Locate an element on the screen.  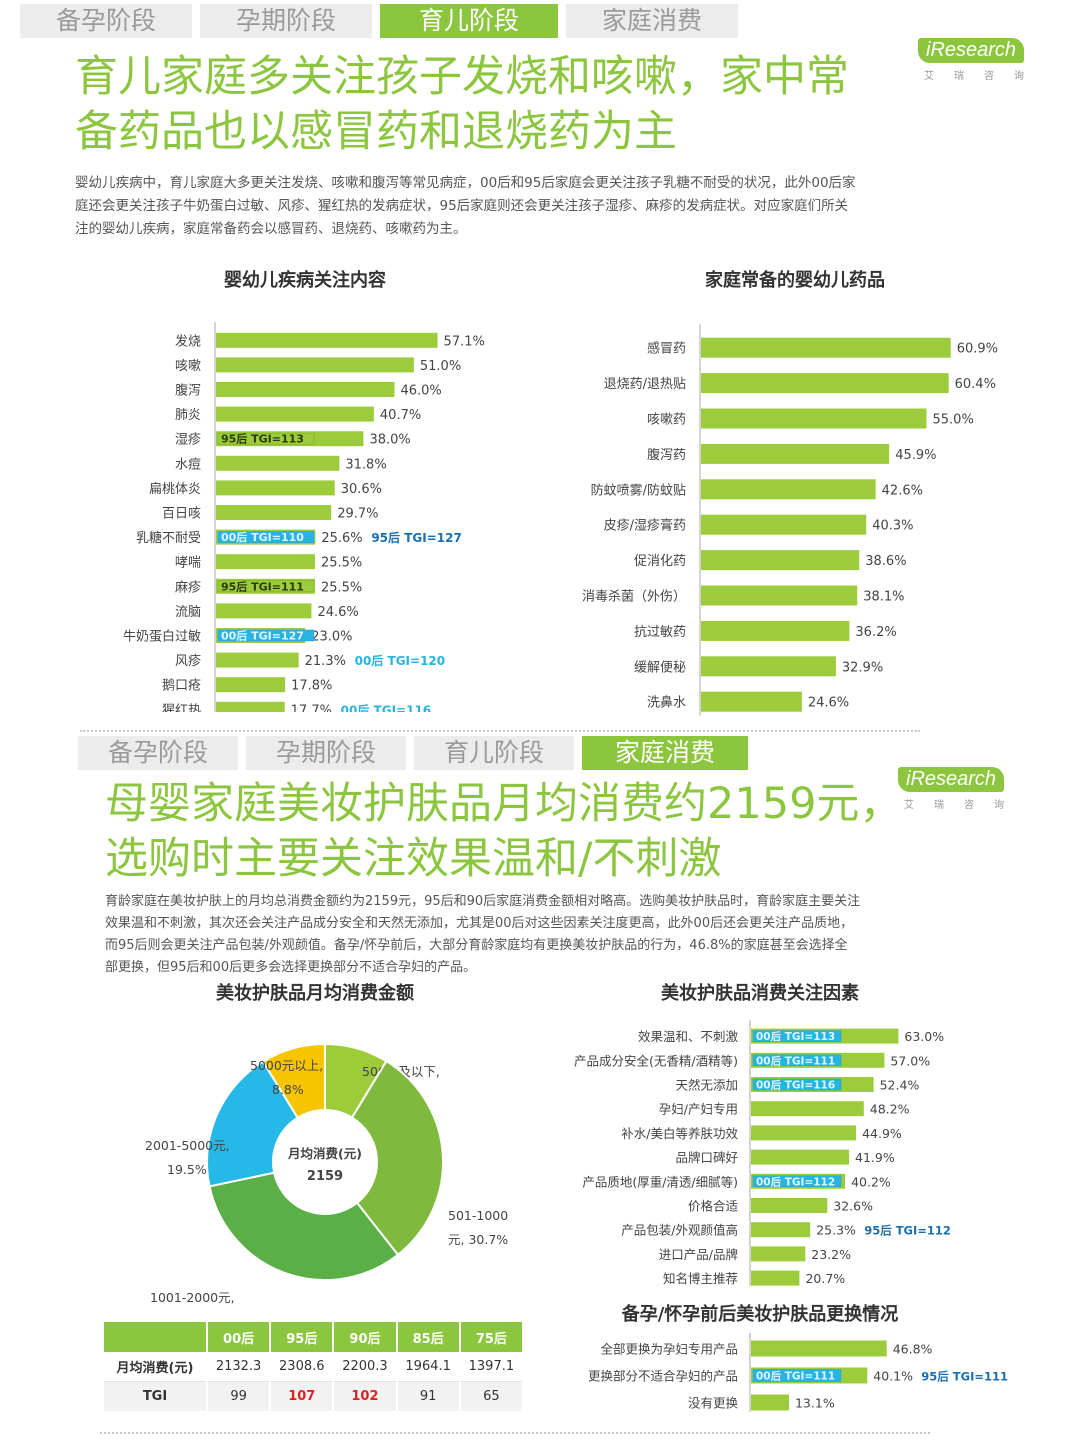
category-label: 猩红热 is located at coordinates (181, 707).